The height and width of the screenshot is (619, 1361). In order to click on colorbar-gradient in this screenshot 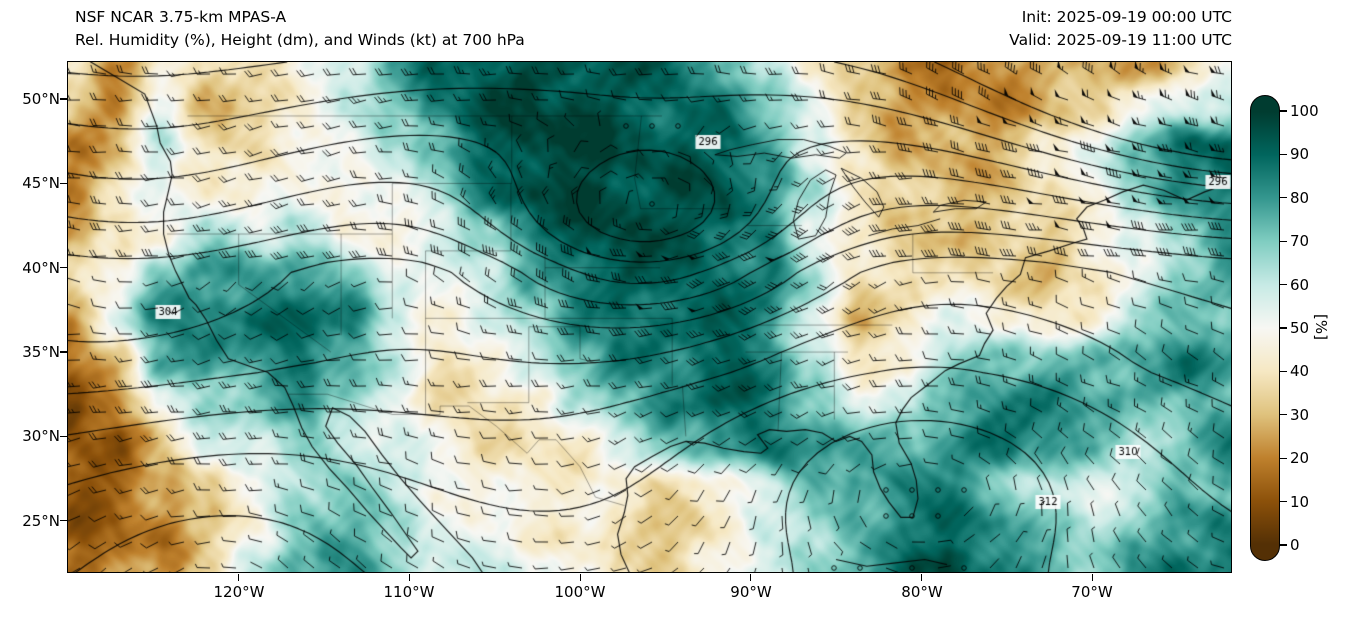, I will do `click(1265, 328)`.